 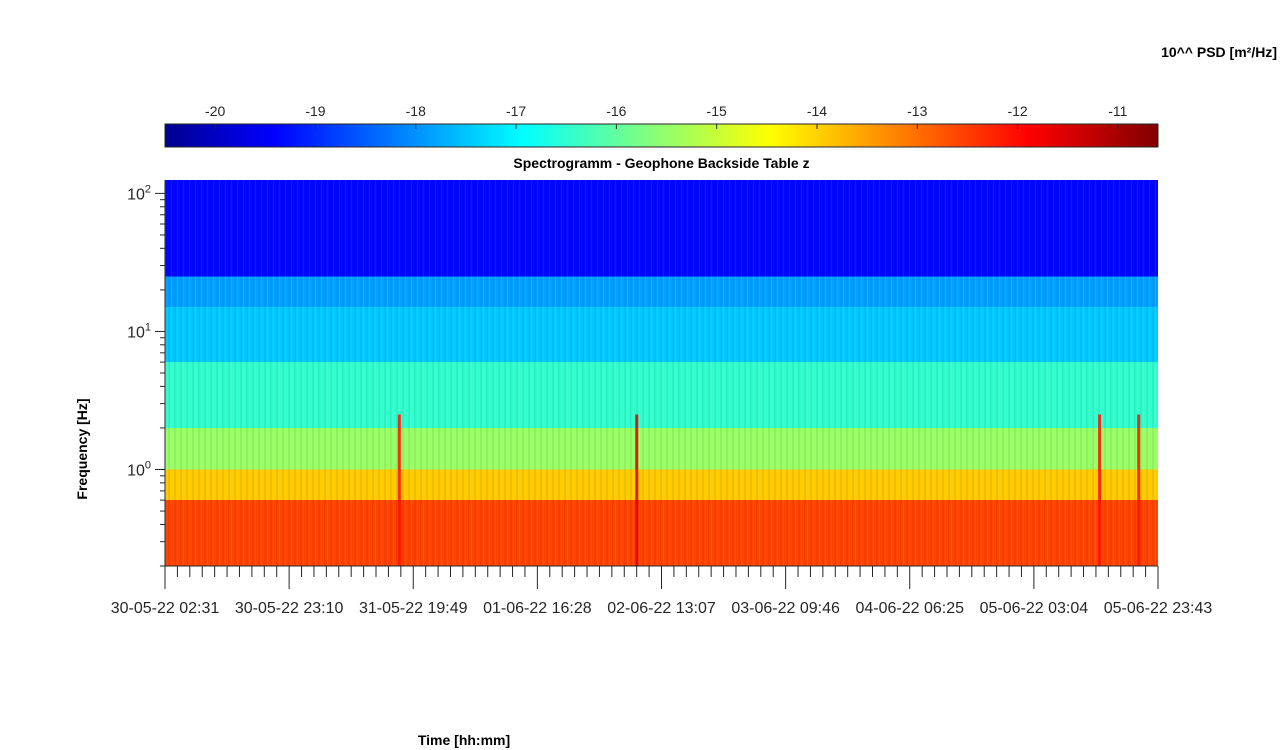 What do you see at coordinates (464, 740) in the screenshot?
I see `x-axis-label: Time [hh:mm]` at bounding box center [464, 740].